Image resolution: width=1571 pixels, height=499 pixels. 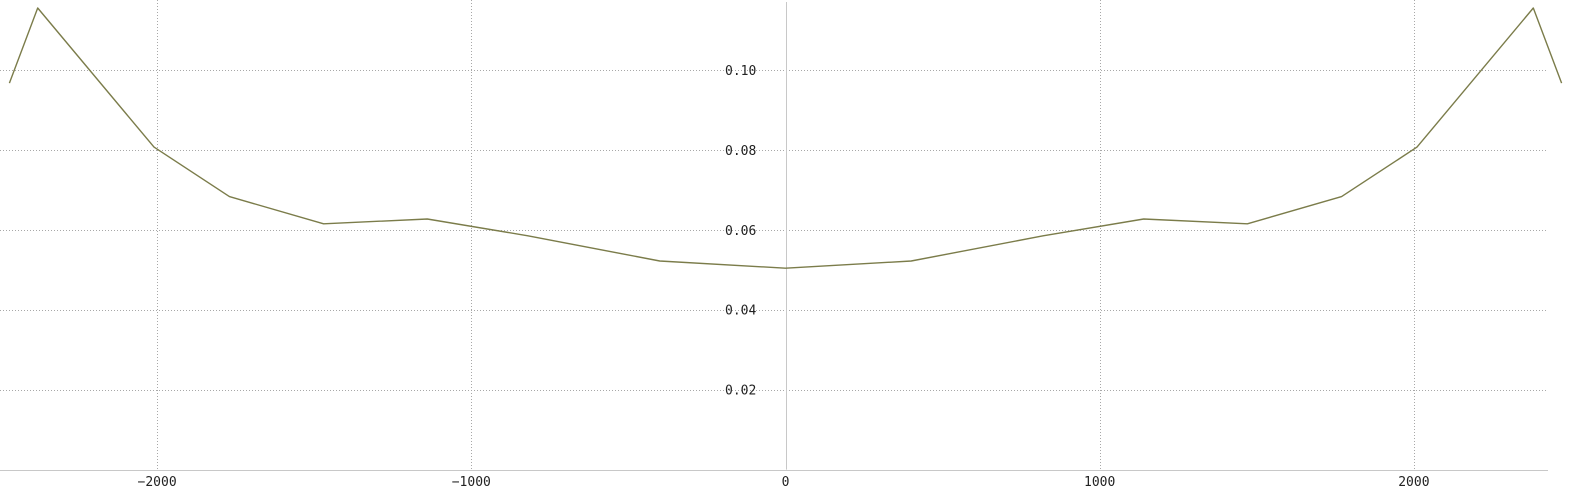 What do you see at coordinates (786, 482) in the screenshot?
I see `x-tick-label-2: 0` at bounding box center [786, 482].